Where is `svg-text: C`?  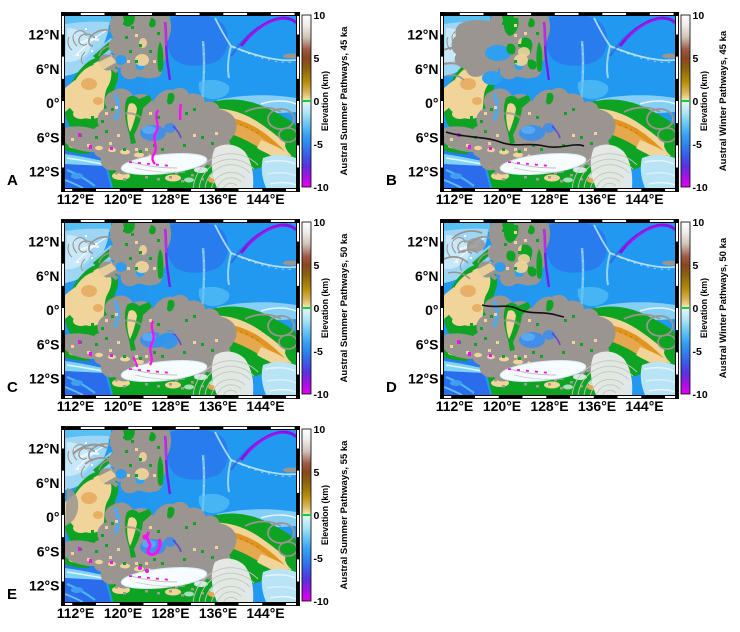 svg-text: C is located at coordinates (12, 387).